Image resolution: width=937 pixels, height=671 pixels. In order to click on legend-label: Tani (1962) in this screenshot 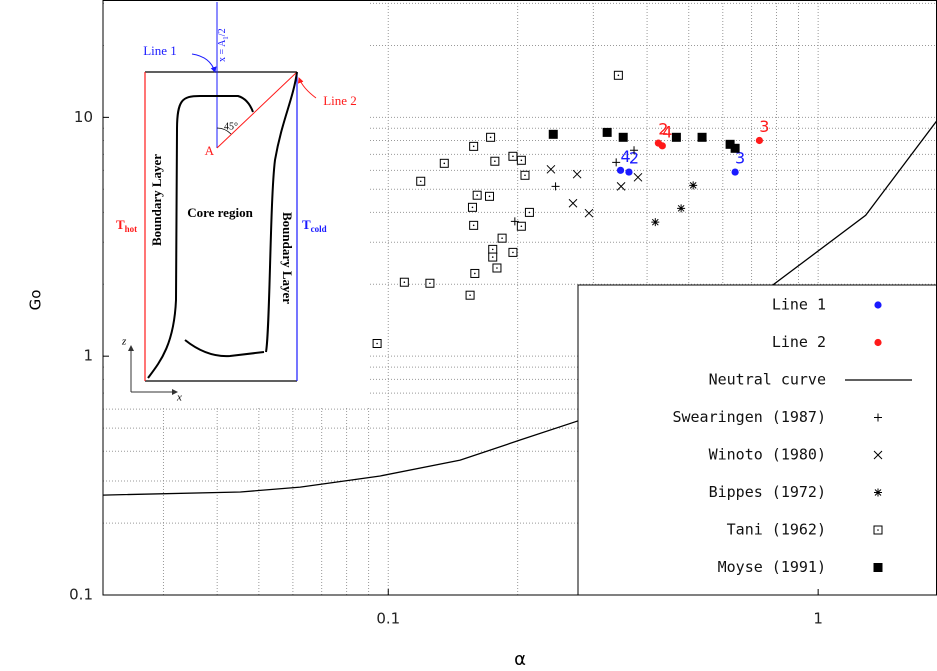, I will do `click(776, 530)`.